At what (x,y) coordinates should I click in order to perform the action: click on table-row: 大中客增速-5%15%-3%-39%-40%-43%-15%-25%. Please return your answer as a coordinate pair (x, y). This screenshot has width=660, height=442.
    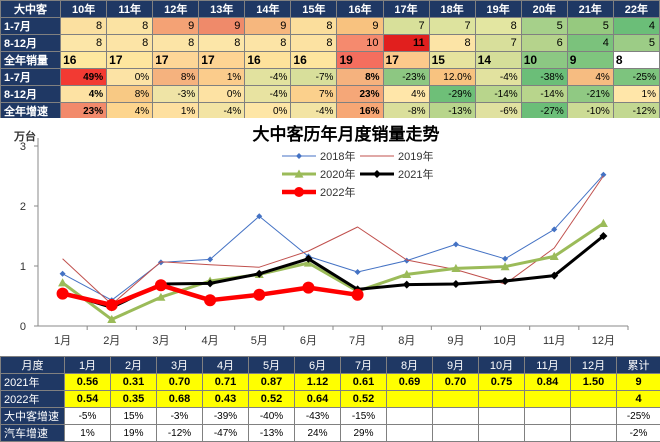
    Looking at the image, I should click on (330, 416).